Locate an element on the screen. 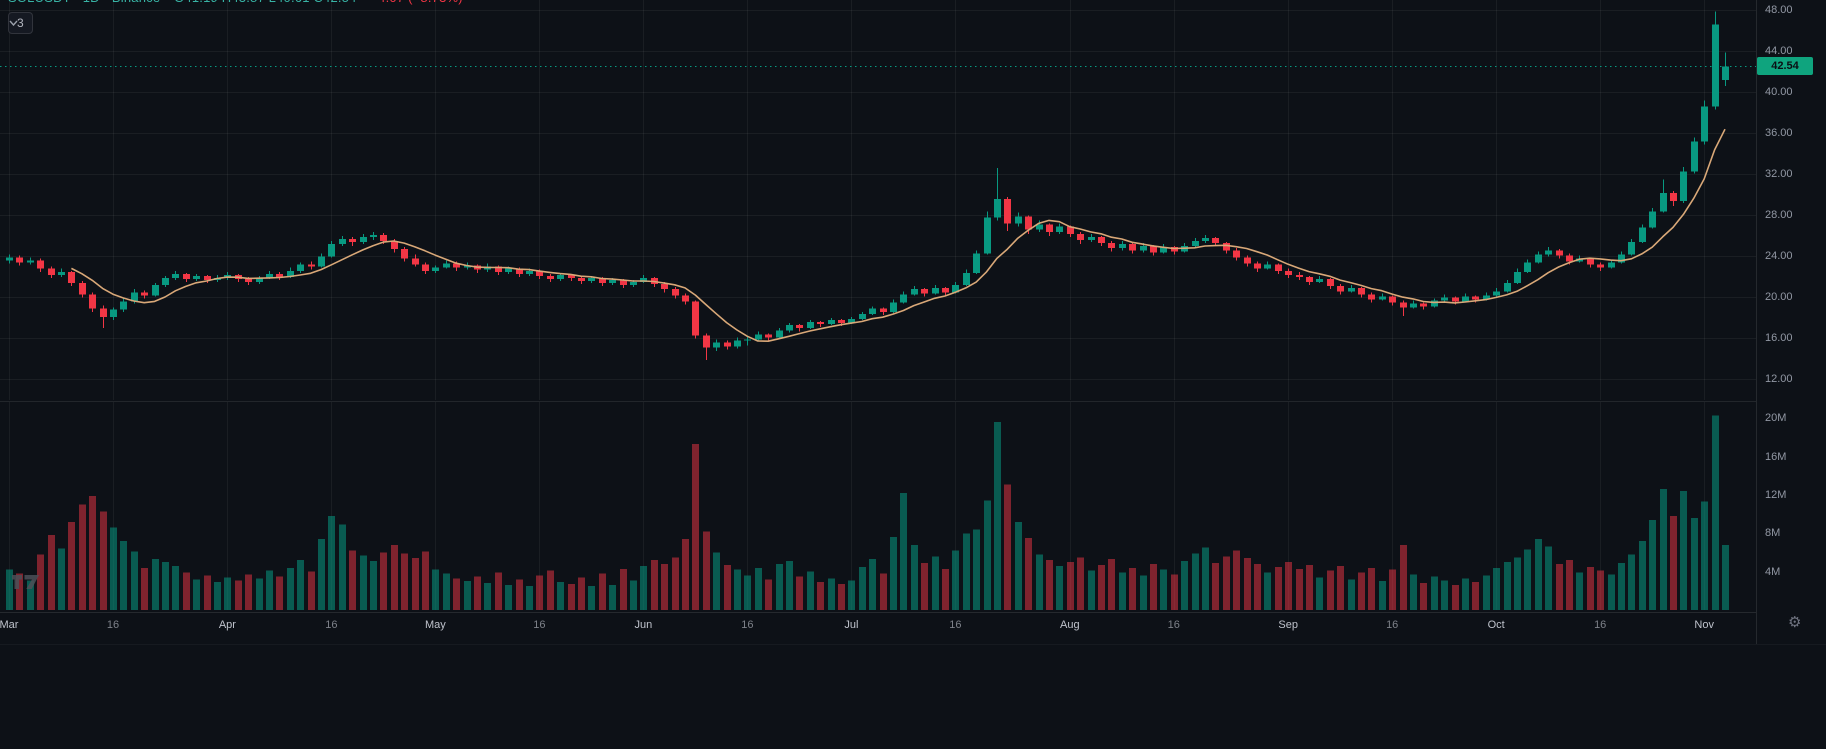 This screenshot has height=749, width=1826. time-tick-label: Mar is located at coordinates (9, 625).